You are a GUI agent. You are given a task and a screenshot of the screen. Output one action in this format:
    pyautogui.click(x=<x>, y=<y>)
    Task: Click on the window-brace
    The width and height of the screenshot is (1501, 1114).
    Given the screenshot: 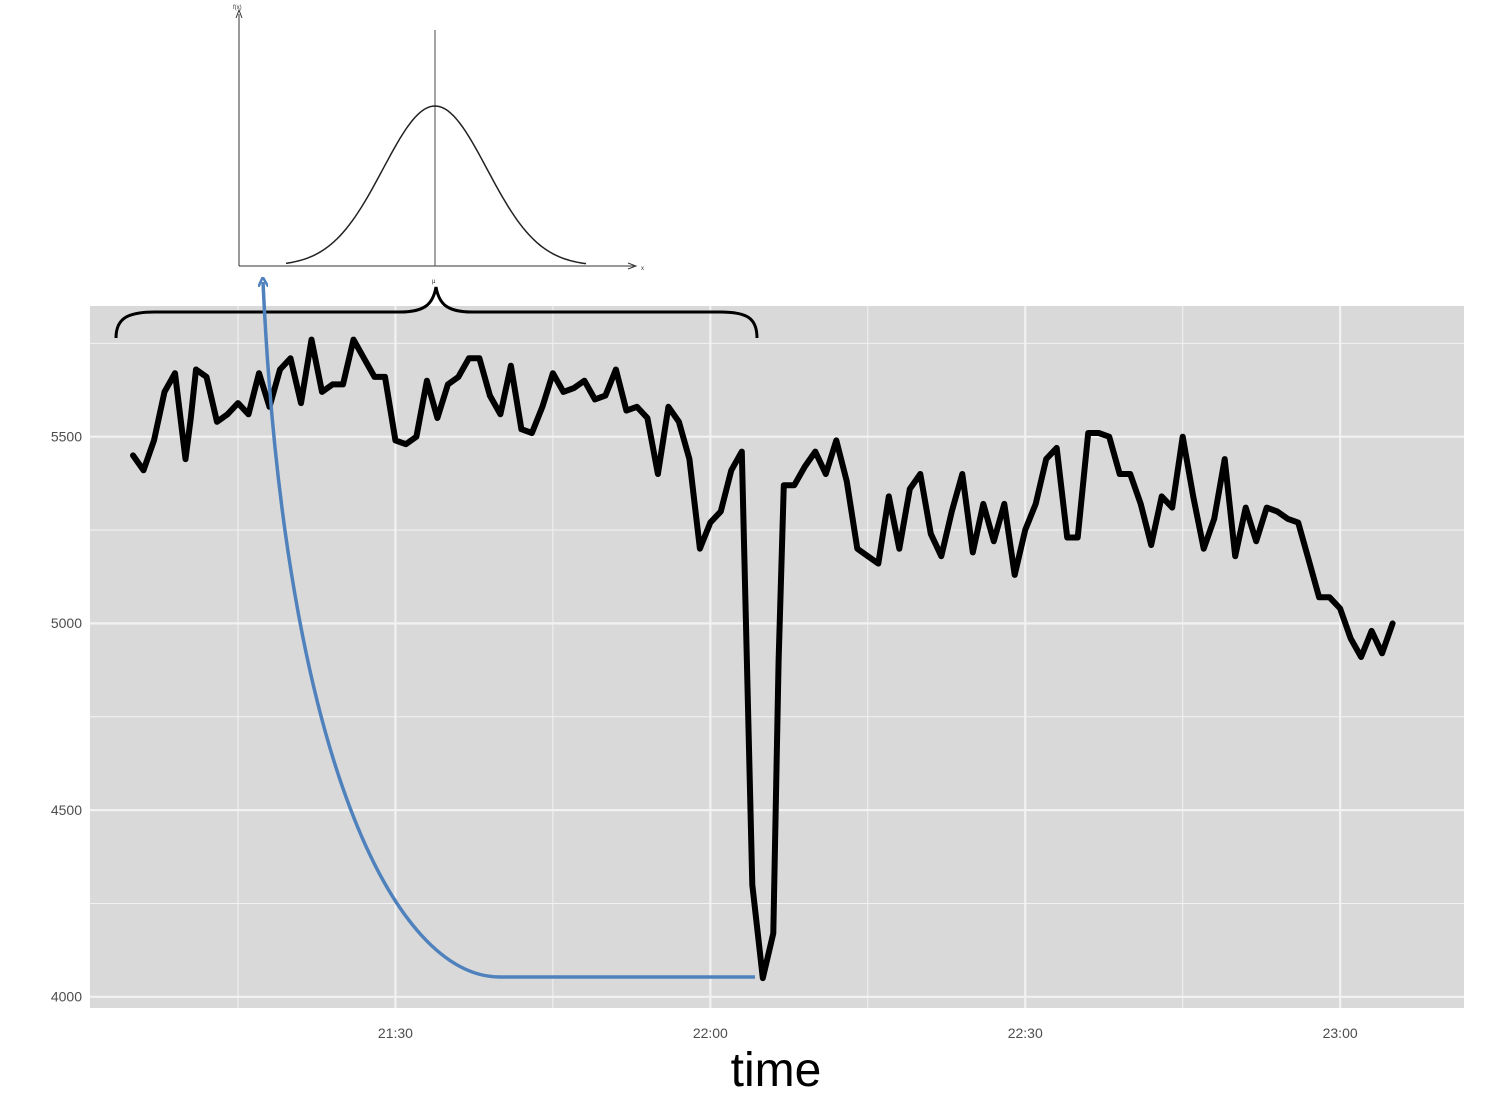 What is the action you would take?
    pyautogui.click(x=436, y=312)
    